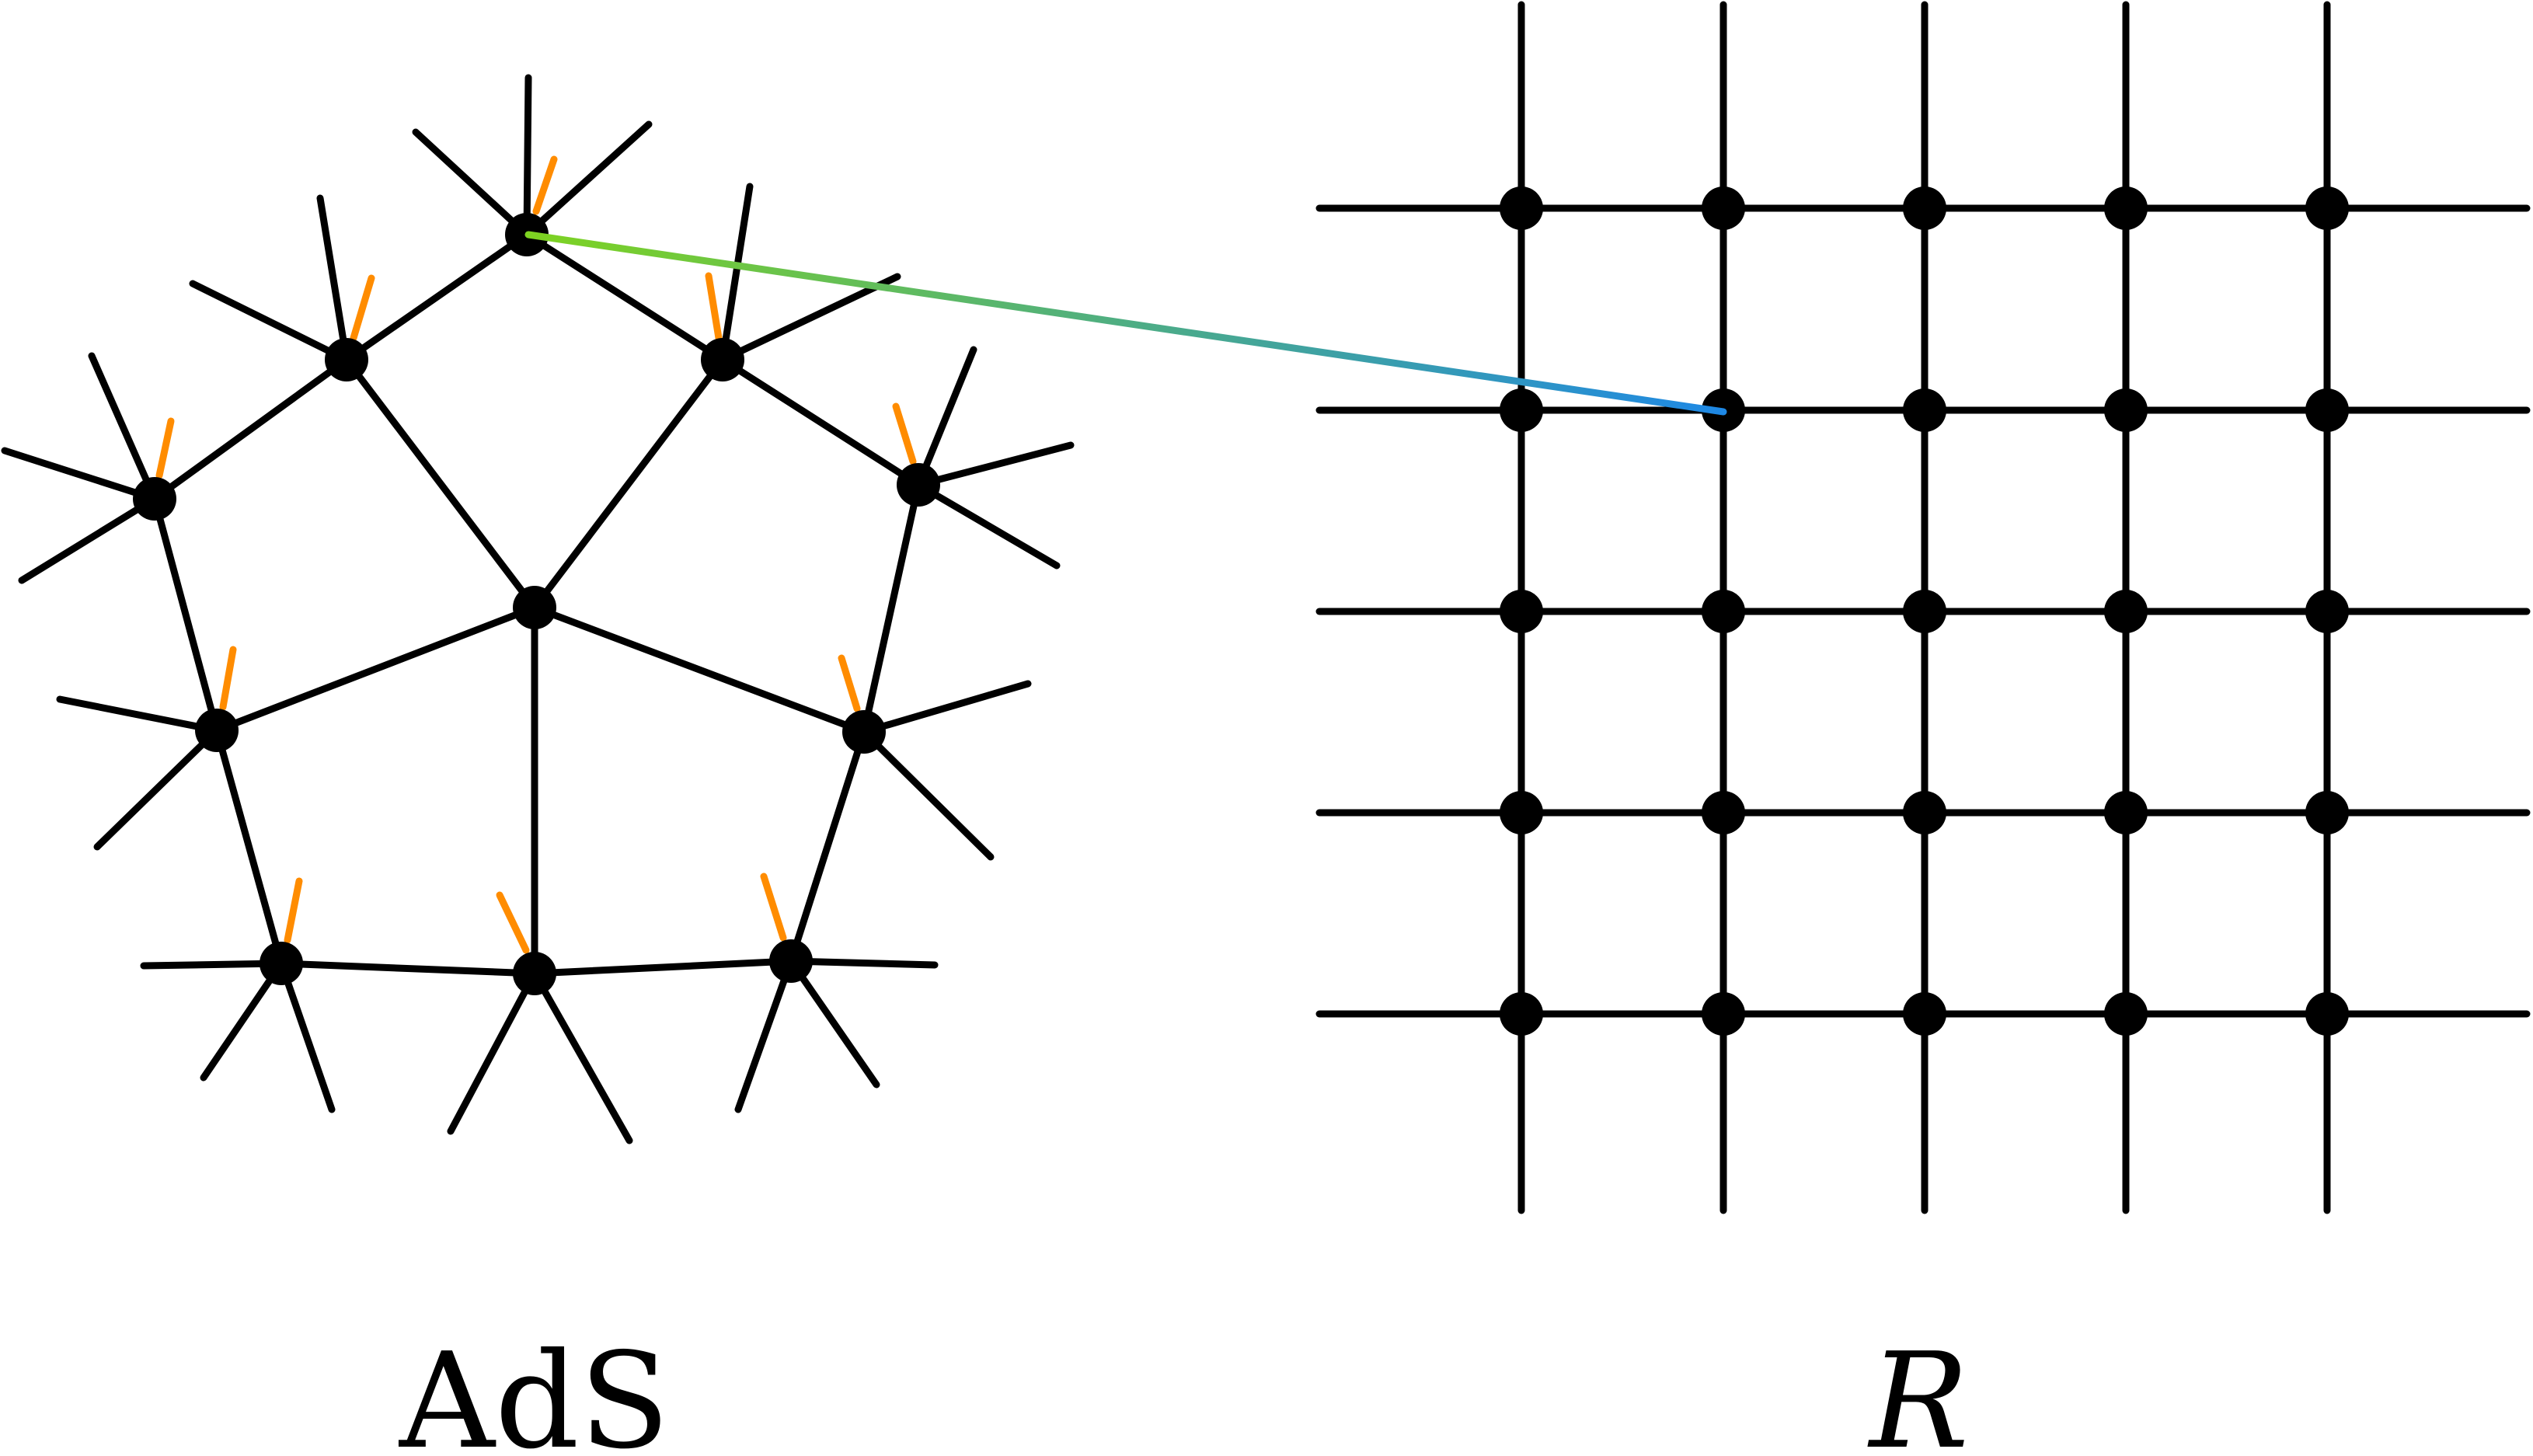 The height and width of the screenshot is (1456, 2533). What do you see at coordinates (1125, 324) in the screenshot?
I see `correspondence-link` at bounding box center [1125, 324].